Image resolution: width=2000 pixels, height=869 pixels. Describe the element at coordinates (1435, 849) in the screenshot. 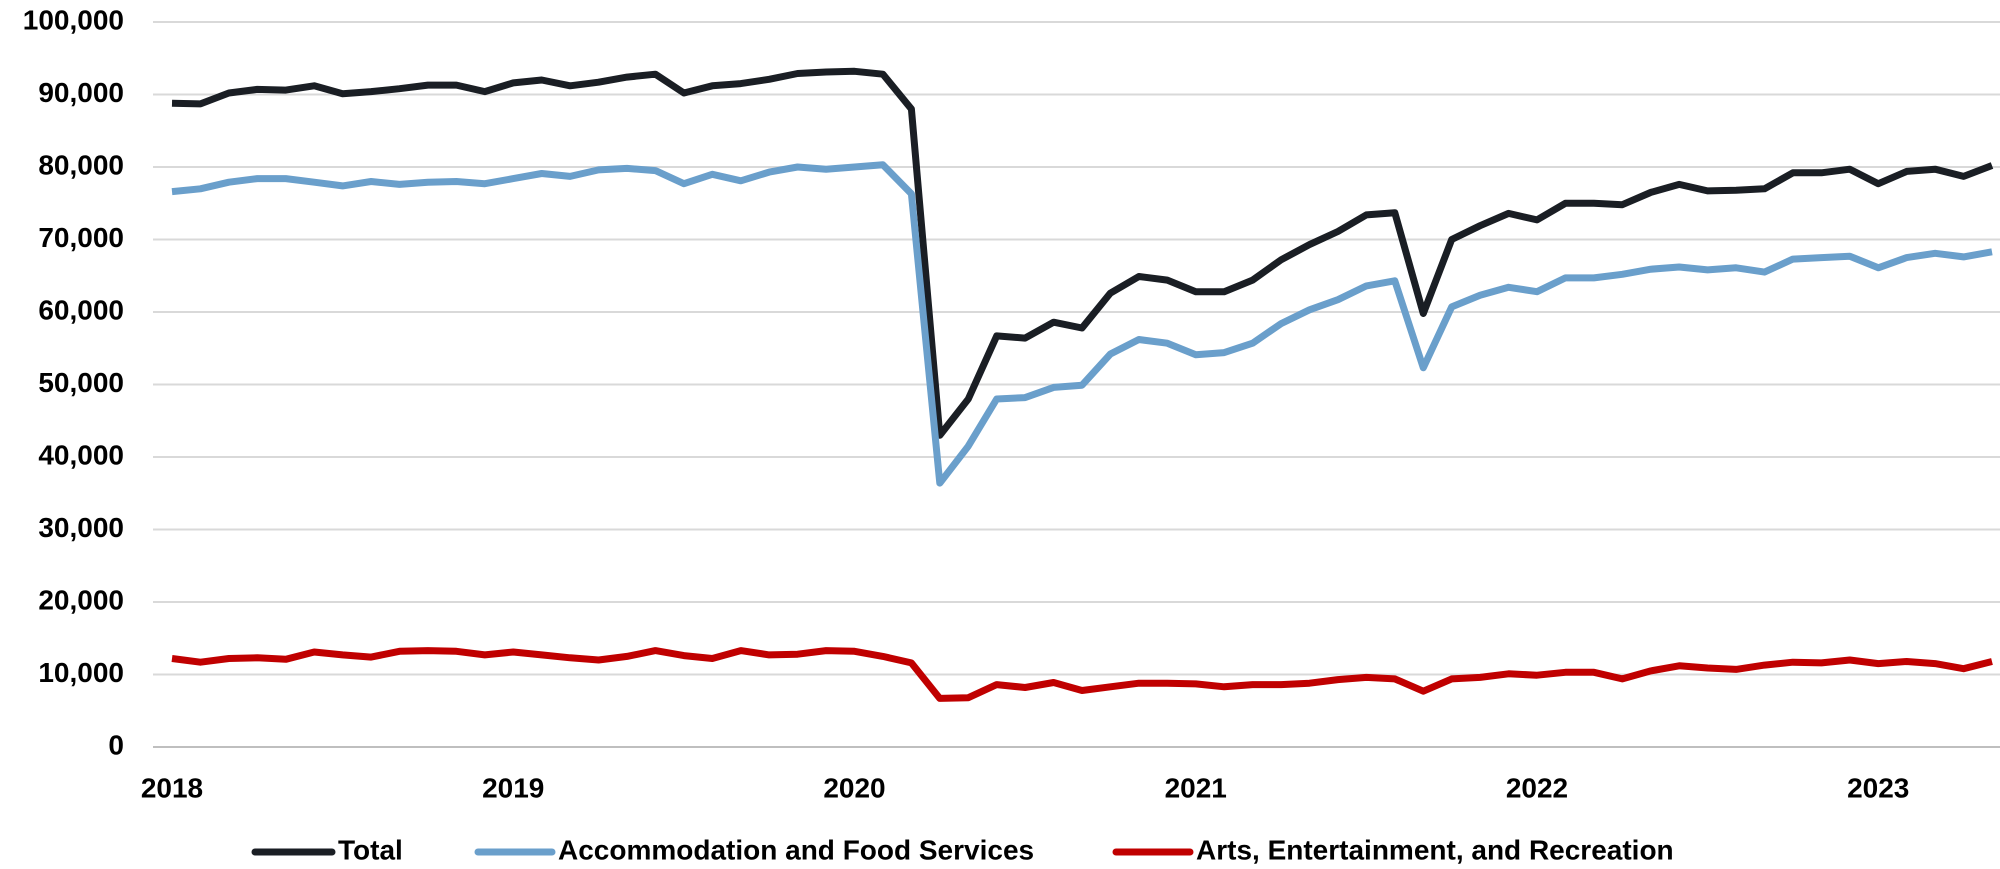

I see `legend-label: Arts, Entertainment, and Recreation` at that location.